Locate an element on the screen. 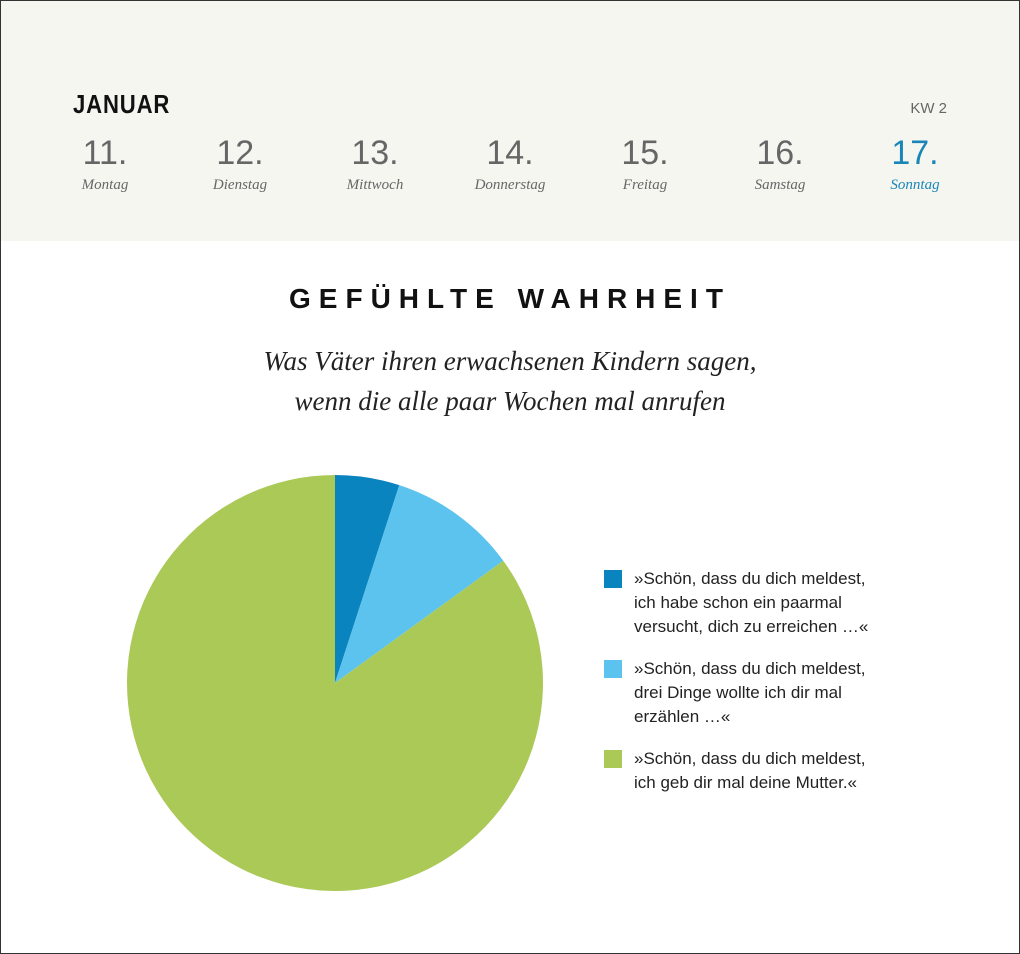  day-number: 16. is located at coordinates (780, 153).